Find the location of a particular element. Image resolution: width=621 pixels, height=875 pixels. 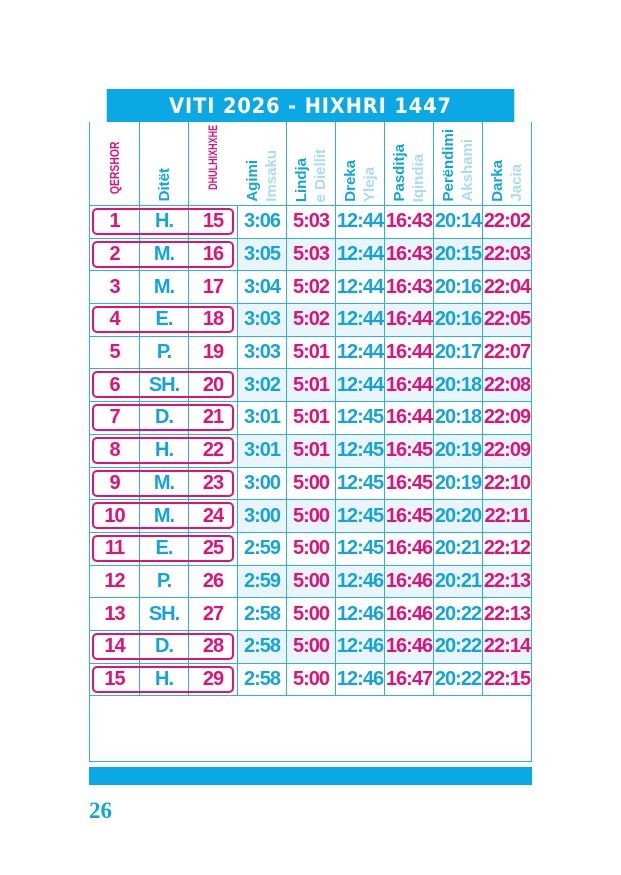

prayer-time: 22:11 is located at coordinates (506, 516).